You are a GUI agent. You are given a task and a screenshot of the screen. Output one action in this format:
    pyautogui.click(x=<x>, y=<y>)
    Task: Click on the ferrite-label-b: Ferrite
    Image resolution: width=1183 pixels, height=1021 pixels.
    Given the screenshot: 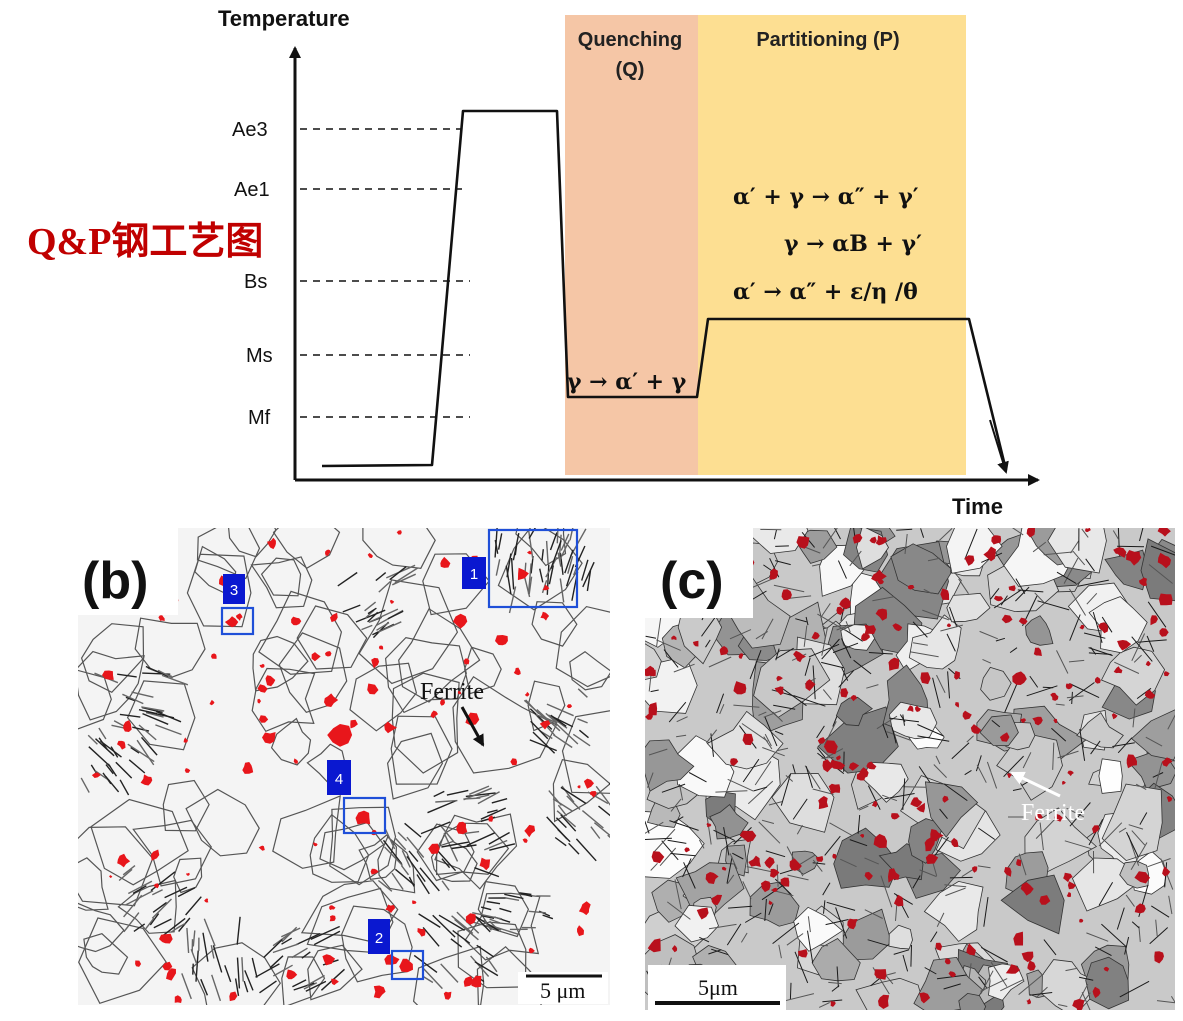 What is the action you would take?
    pyautogui.click(x=452, y=692)
    